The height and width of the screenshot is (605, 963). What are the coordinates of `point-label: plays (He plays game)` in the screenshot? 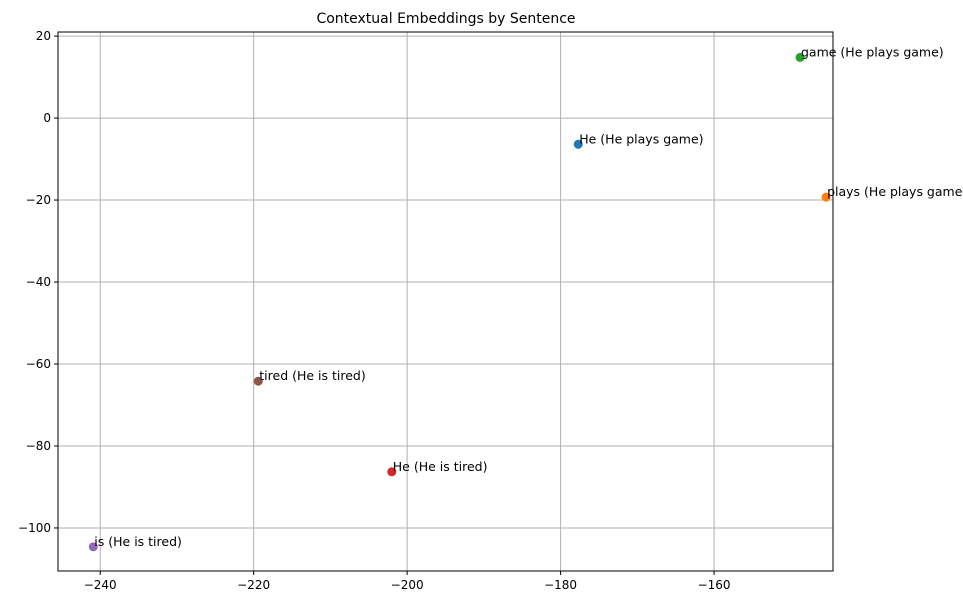 It's located at (895, 191).